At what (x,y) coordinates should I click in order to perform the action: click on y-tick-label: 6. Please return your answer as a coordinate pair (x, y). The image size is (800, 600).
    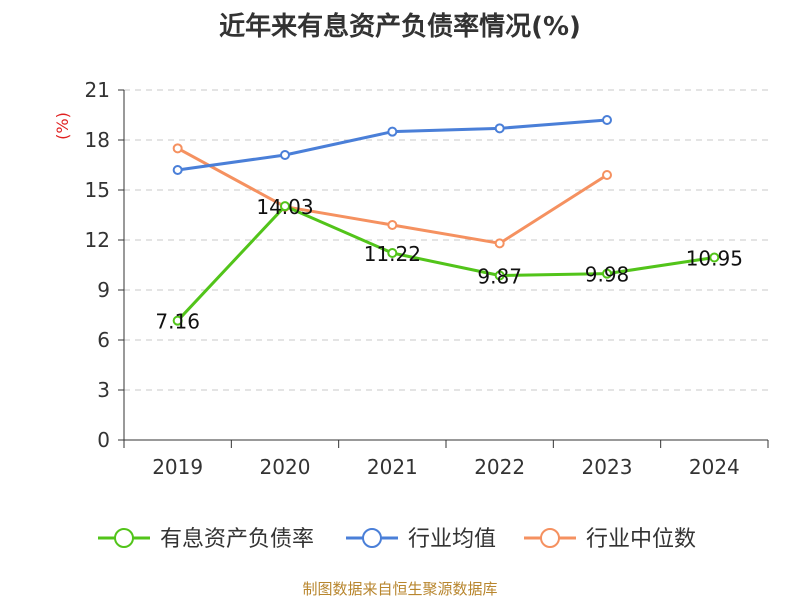
    Looking at the image, I should click on (103, 340).